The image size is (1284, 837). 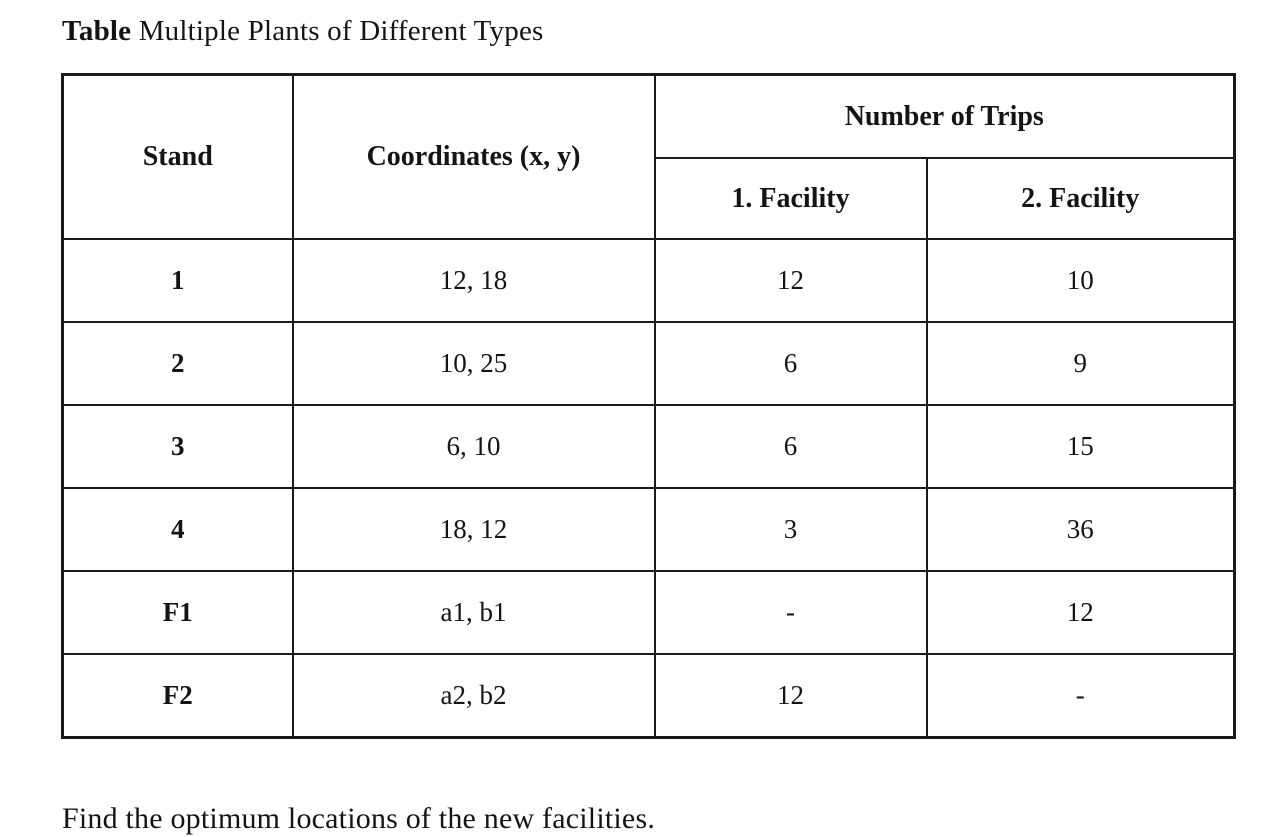 What do you see at coordinates (473, 156) in the screenshot?
I see `header-coordinates: Coordinates (x, y)` at bounding box center [473, 156].